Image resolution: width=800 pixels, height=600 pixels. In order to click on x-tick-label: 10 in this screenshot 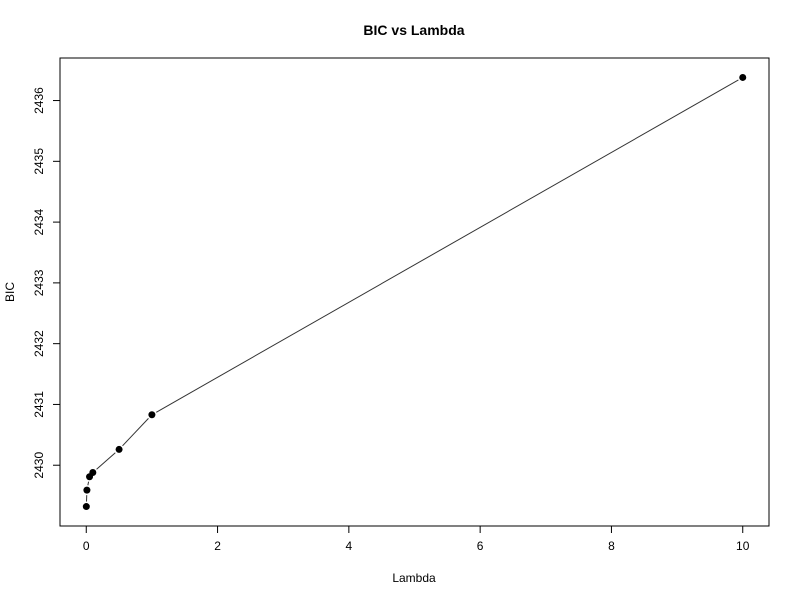, I will do `click(743, 546)`.